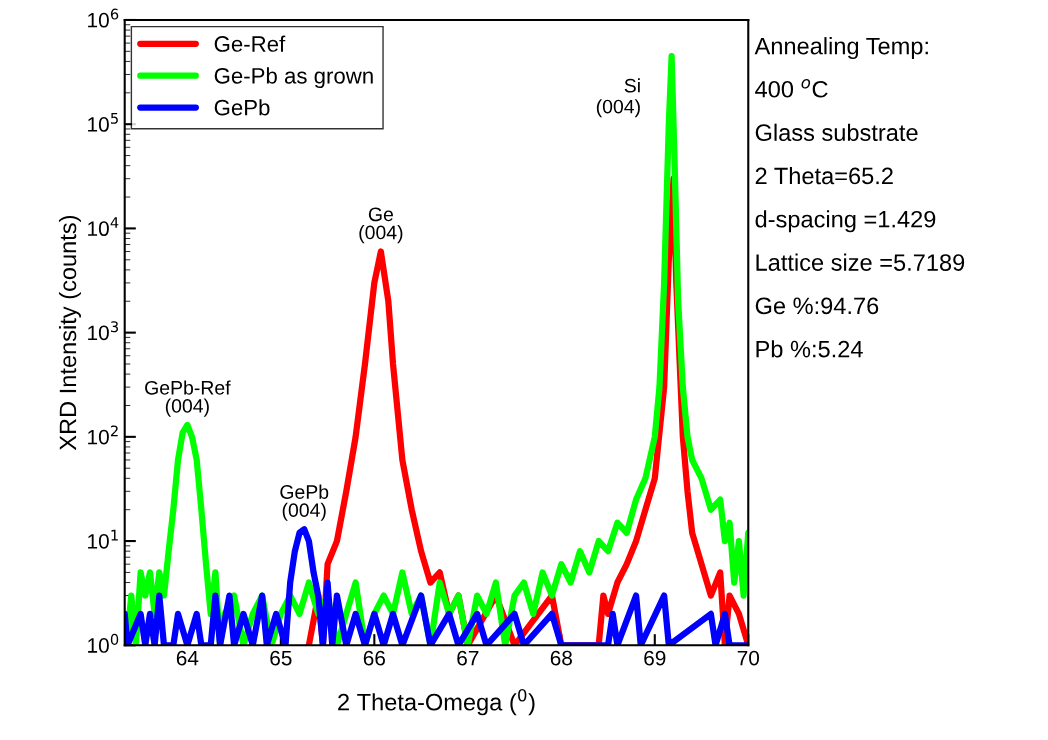  I want to click on annotation: Ge (004), so click(381, 225).